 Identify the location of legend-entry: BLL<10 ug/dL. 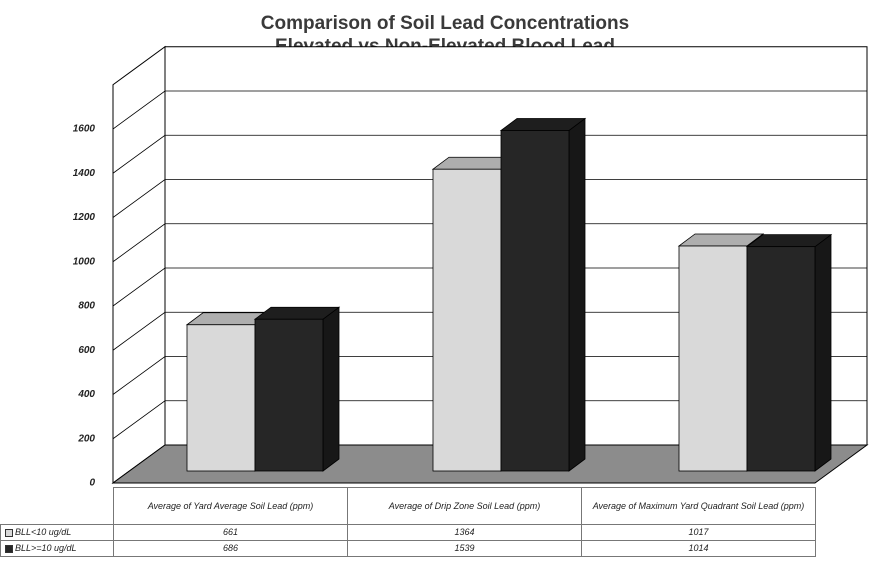
(57, 532).